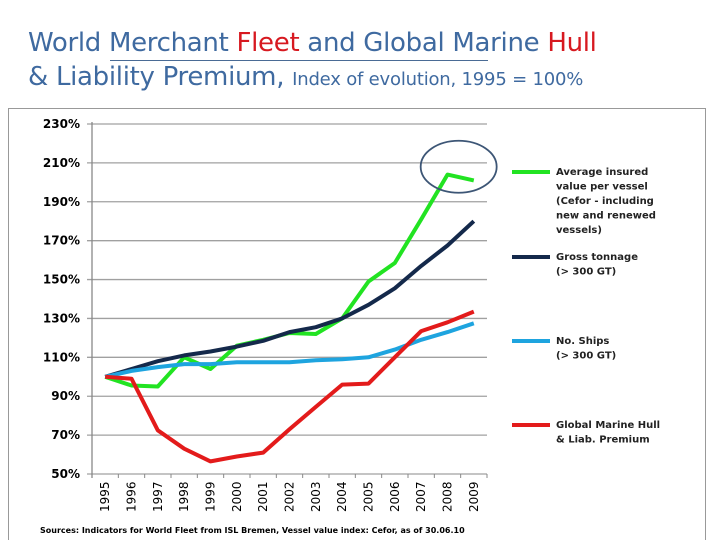 Image resolution: width=720 pixels, height=540 pixels. What do you see at coordinates (602, 187) in the screenshot?
I see `legend-label: value per vessel` at bounding box center [602, 187].